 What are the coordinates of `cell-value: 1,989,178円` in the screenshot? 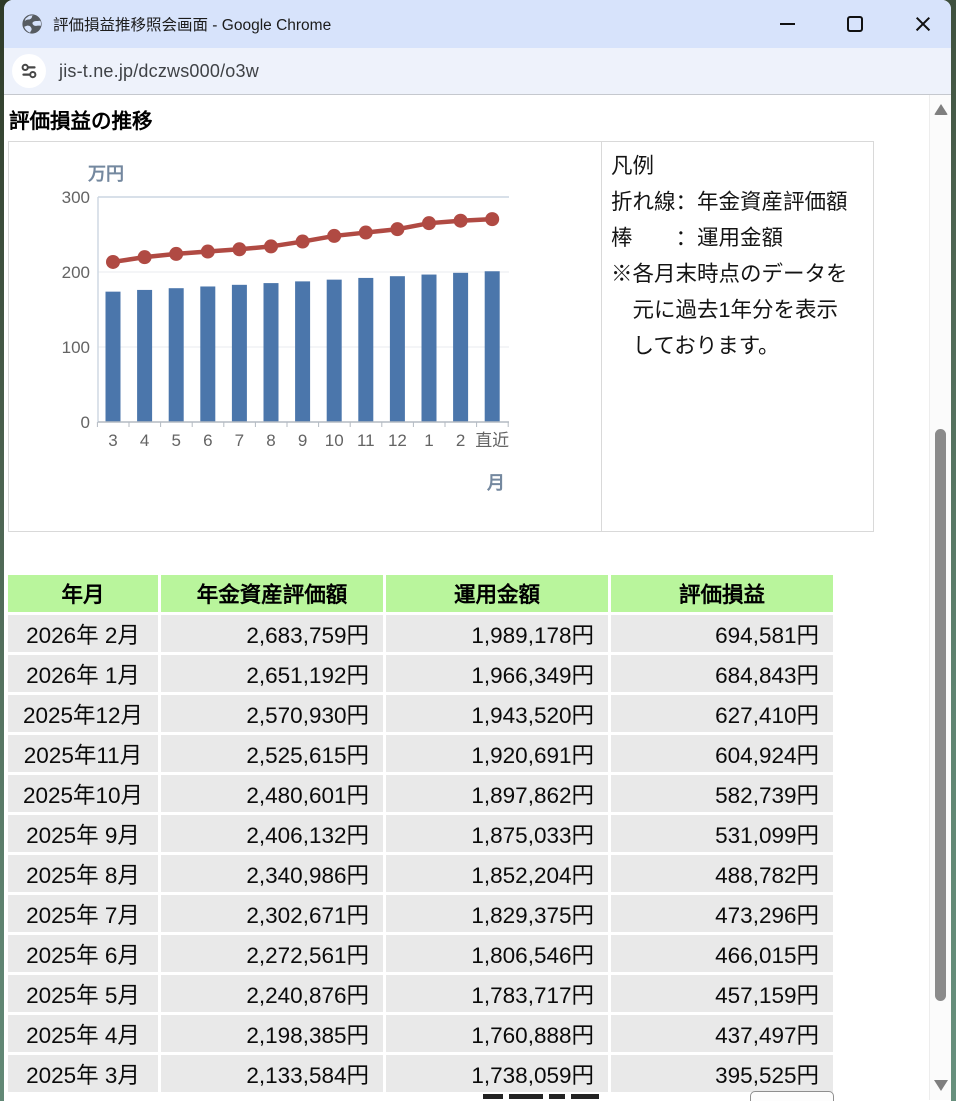 It's located at (497, 633).